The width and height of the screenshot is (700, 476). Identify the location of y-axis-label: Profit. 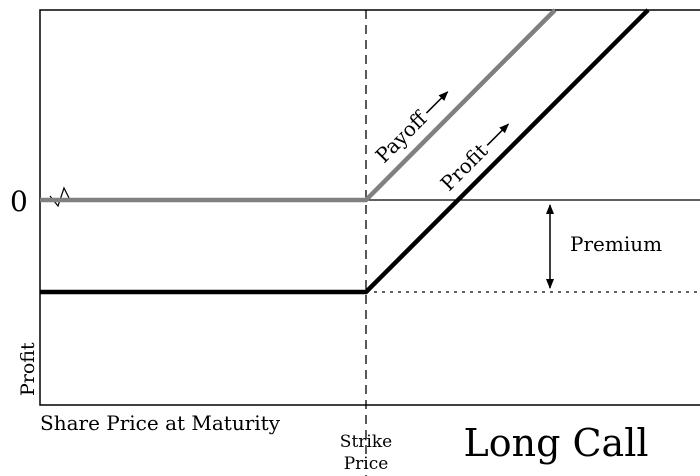
(28, 369).